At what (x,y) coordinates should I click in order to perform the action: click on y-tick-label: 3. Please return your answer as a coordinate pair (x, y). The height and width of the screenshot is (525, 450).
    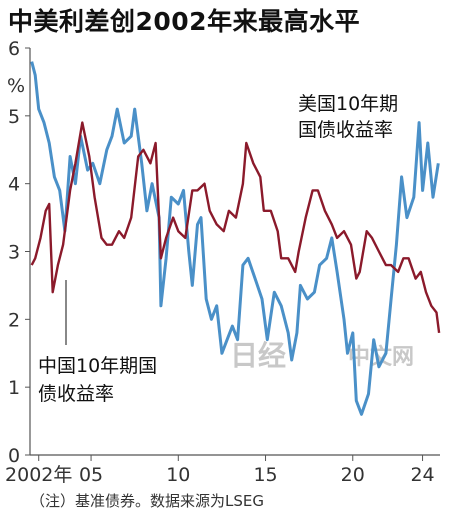
    Looking at the image, I should click on (14, 253).